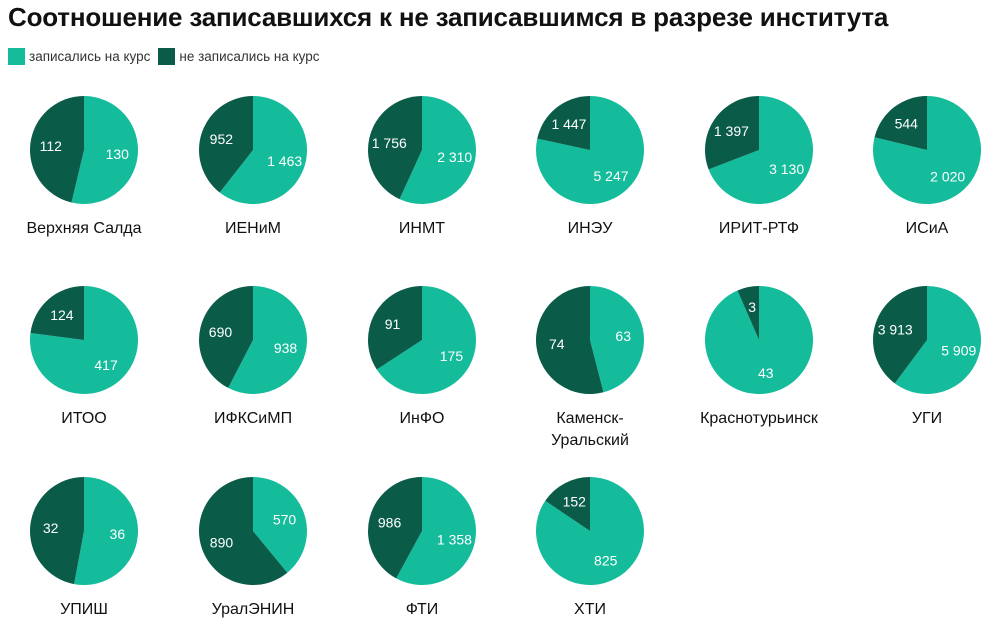  I want to click on pie-ирит-ртф: 3 130 1 397 ИРИТ-РТФ, so click(759, 166).